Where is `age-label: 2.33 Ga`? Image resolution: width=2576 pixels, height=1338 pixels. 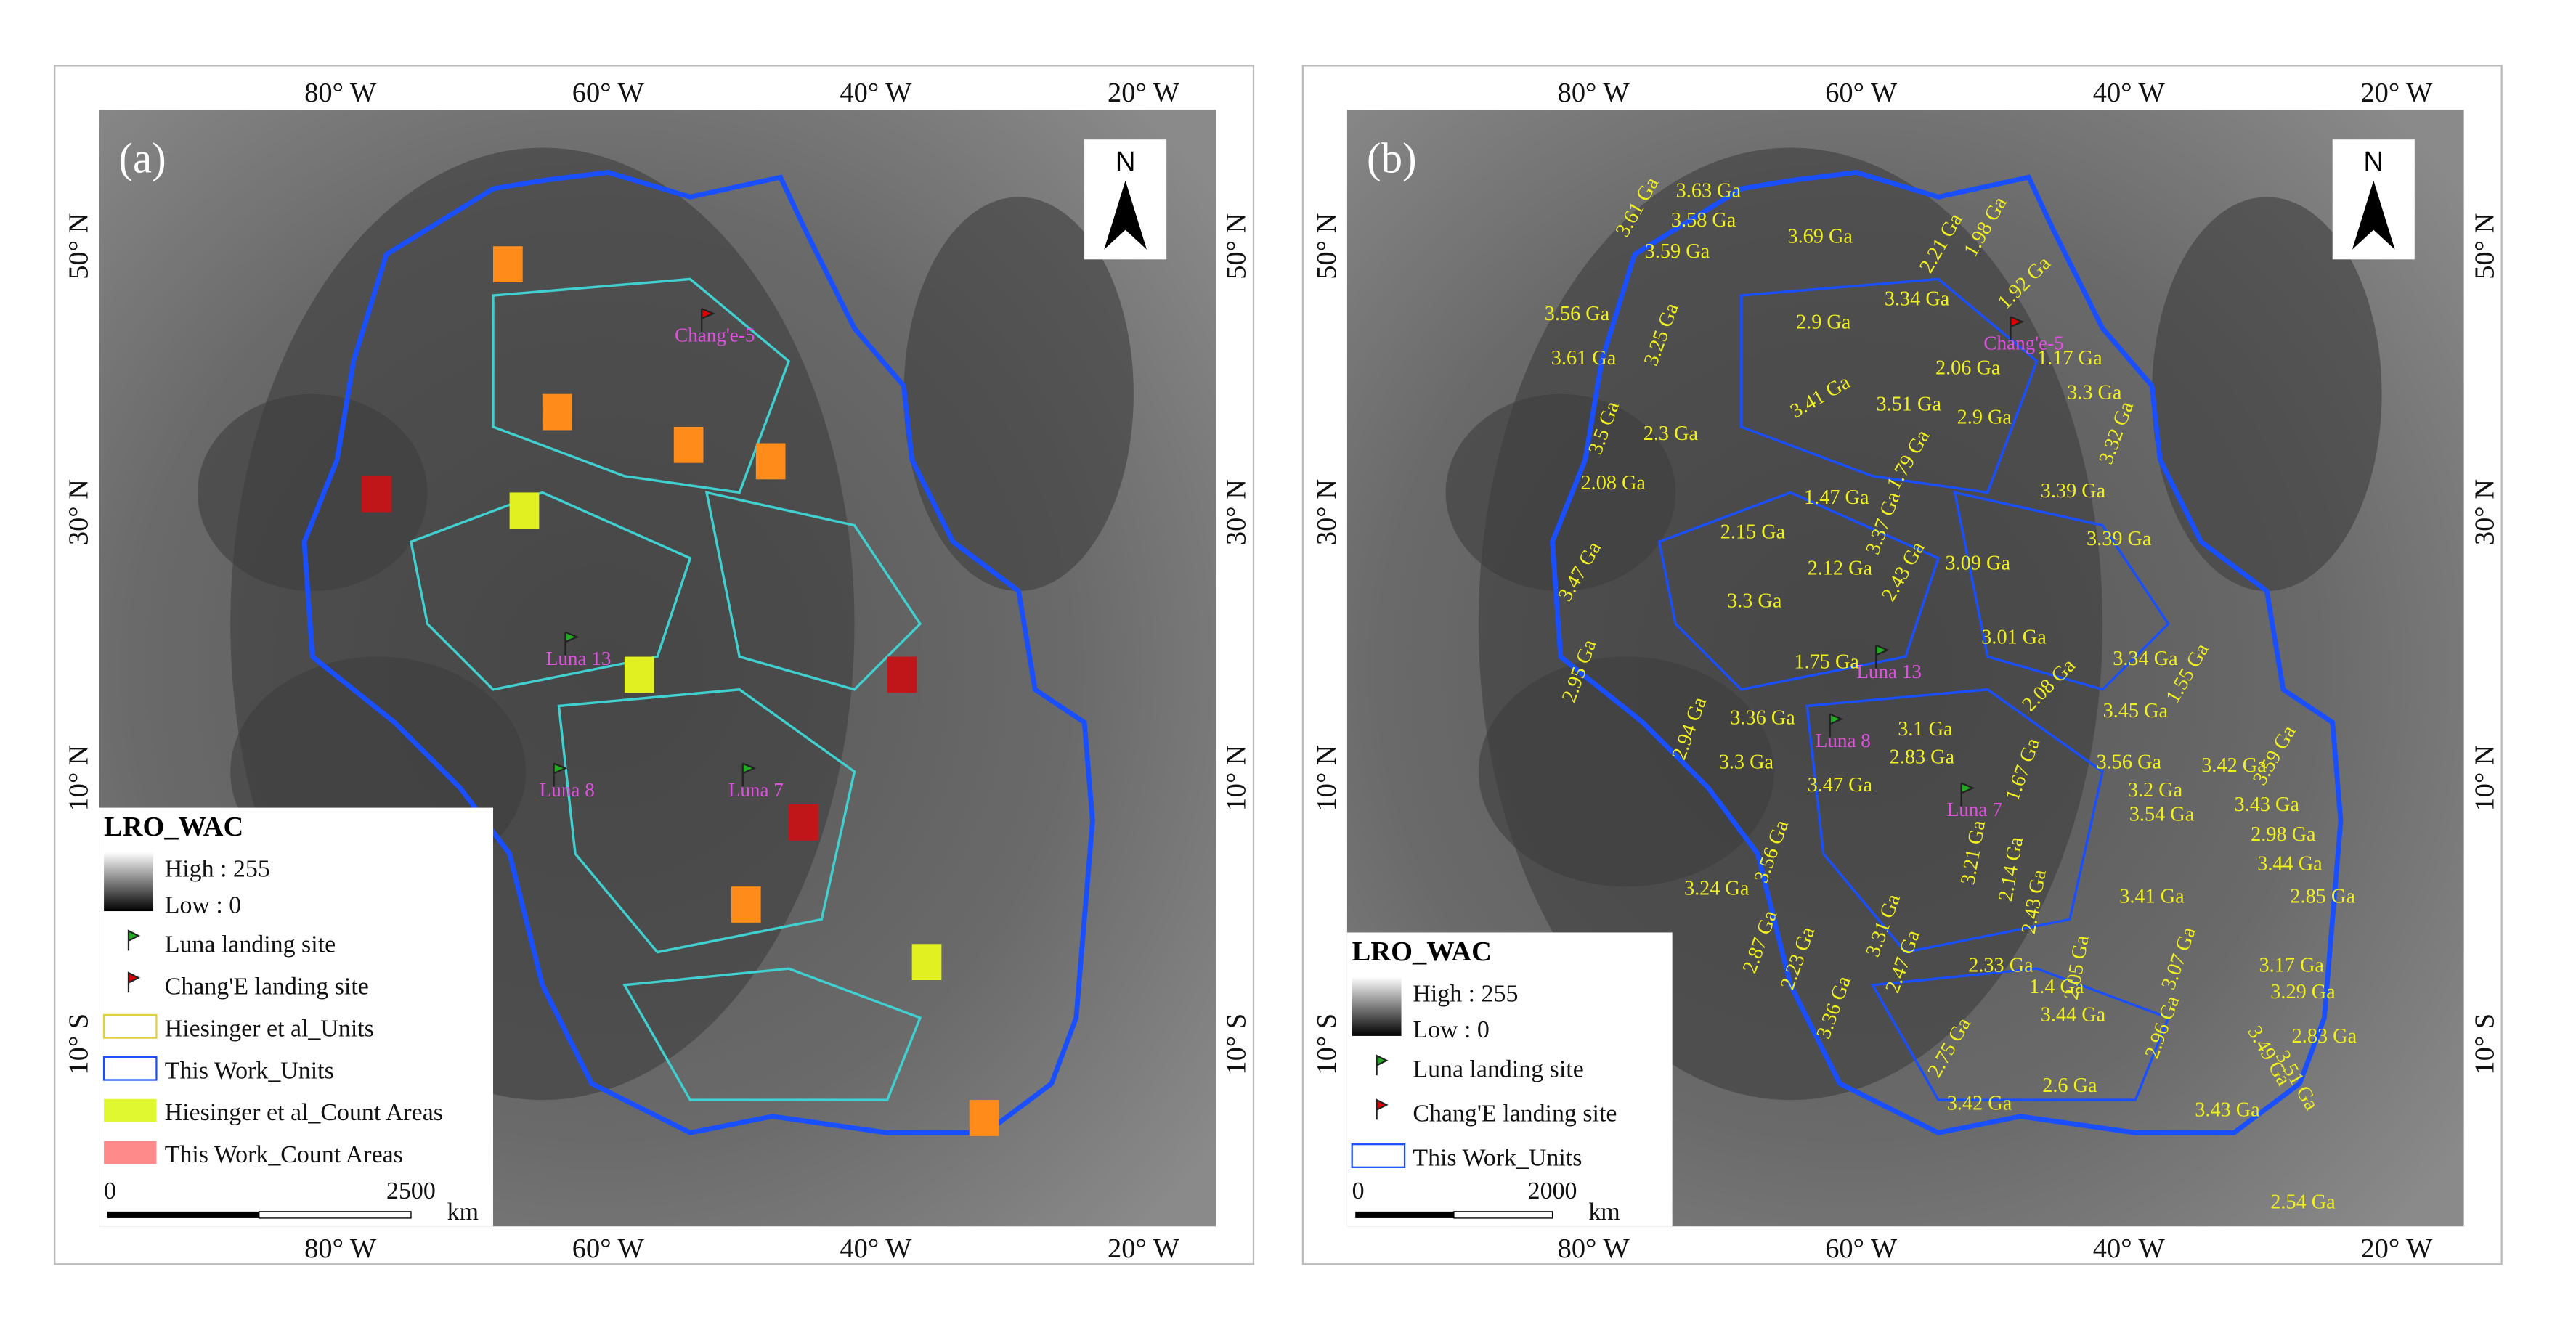 age-label: 2.33 Ga is located at coordinates (2000, 966).